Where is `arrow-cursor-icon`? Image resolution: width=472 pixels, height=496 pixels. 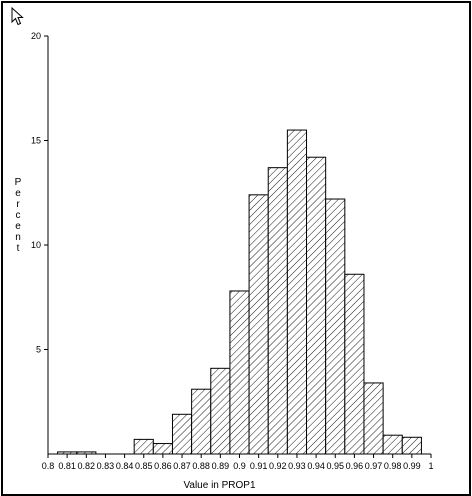 arrow-cursor-icon is located at coordinates (17, 16).